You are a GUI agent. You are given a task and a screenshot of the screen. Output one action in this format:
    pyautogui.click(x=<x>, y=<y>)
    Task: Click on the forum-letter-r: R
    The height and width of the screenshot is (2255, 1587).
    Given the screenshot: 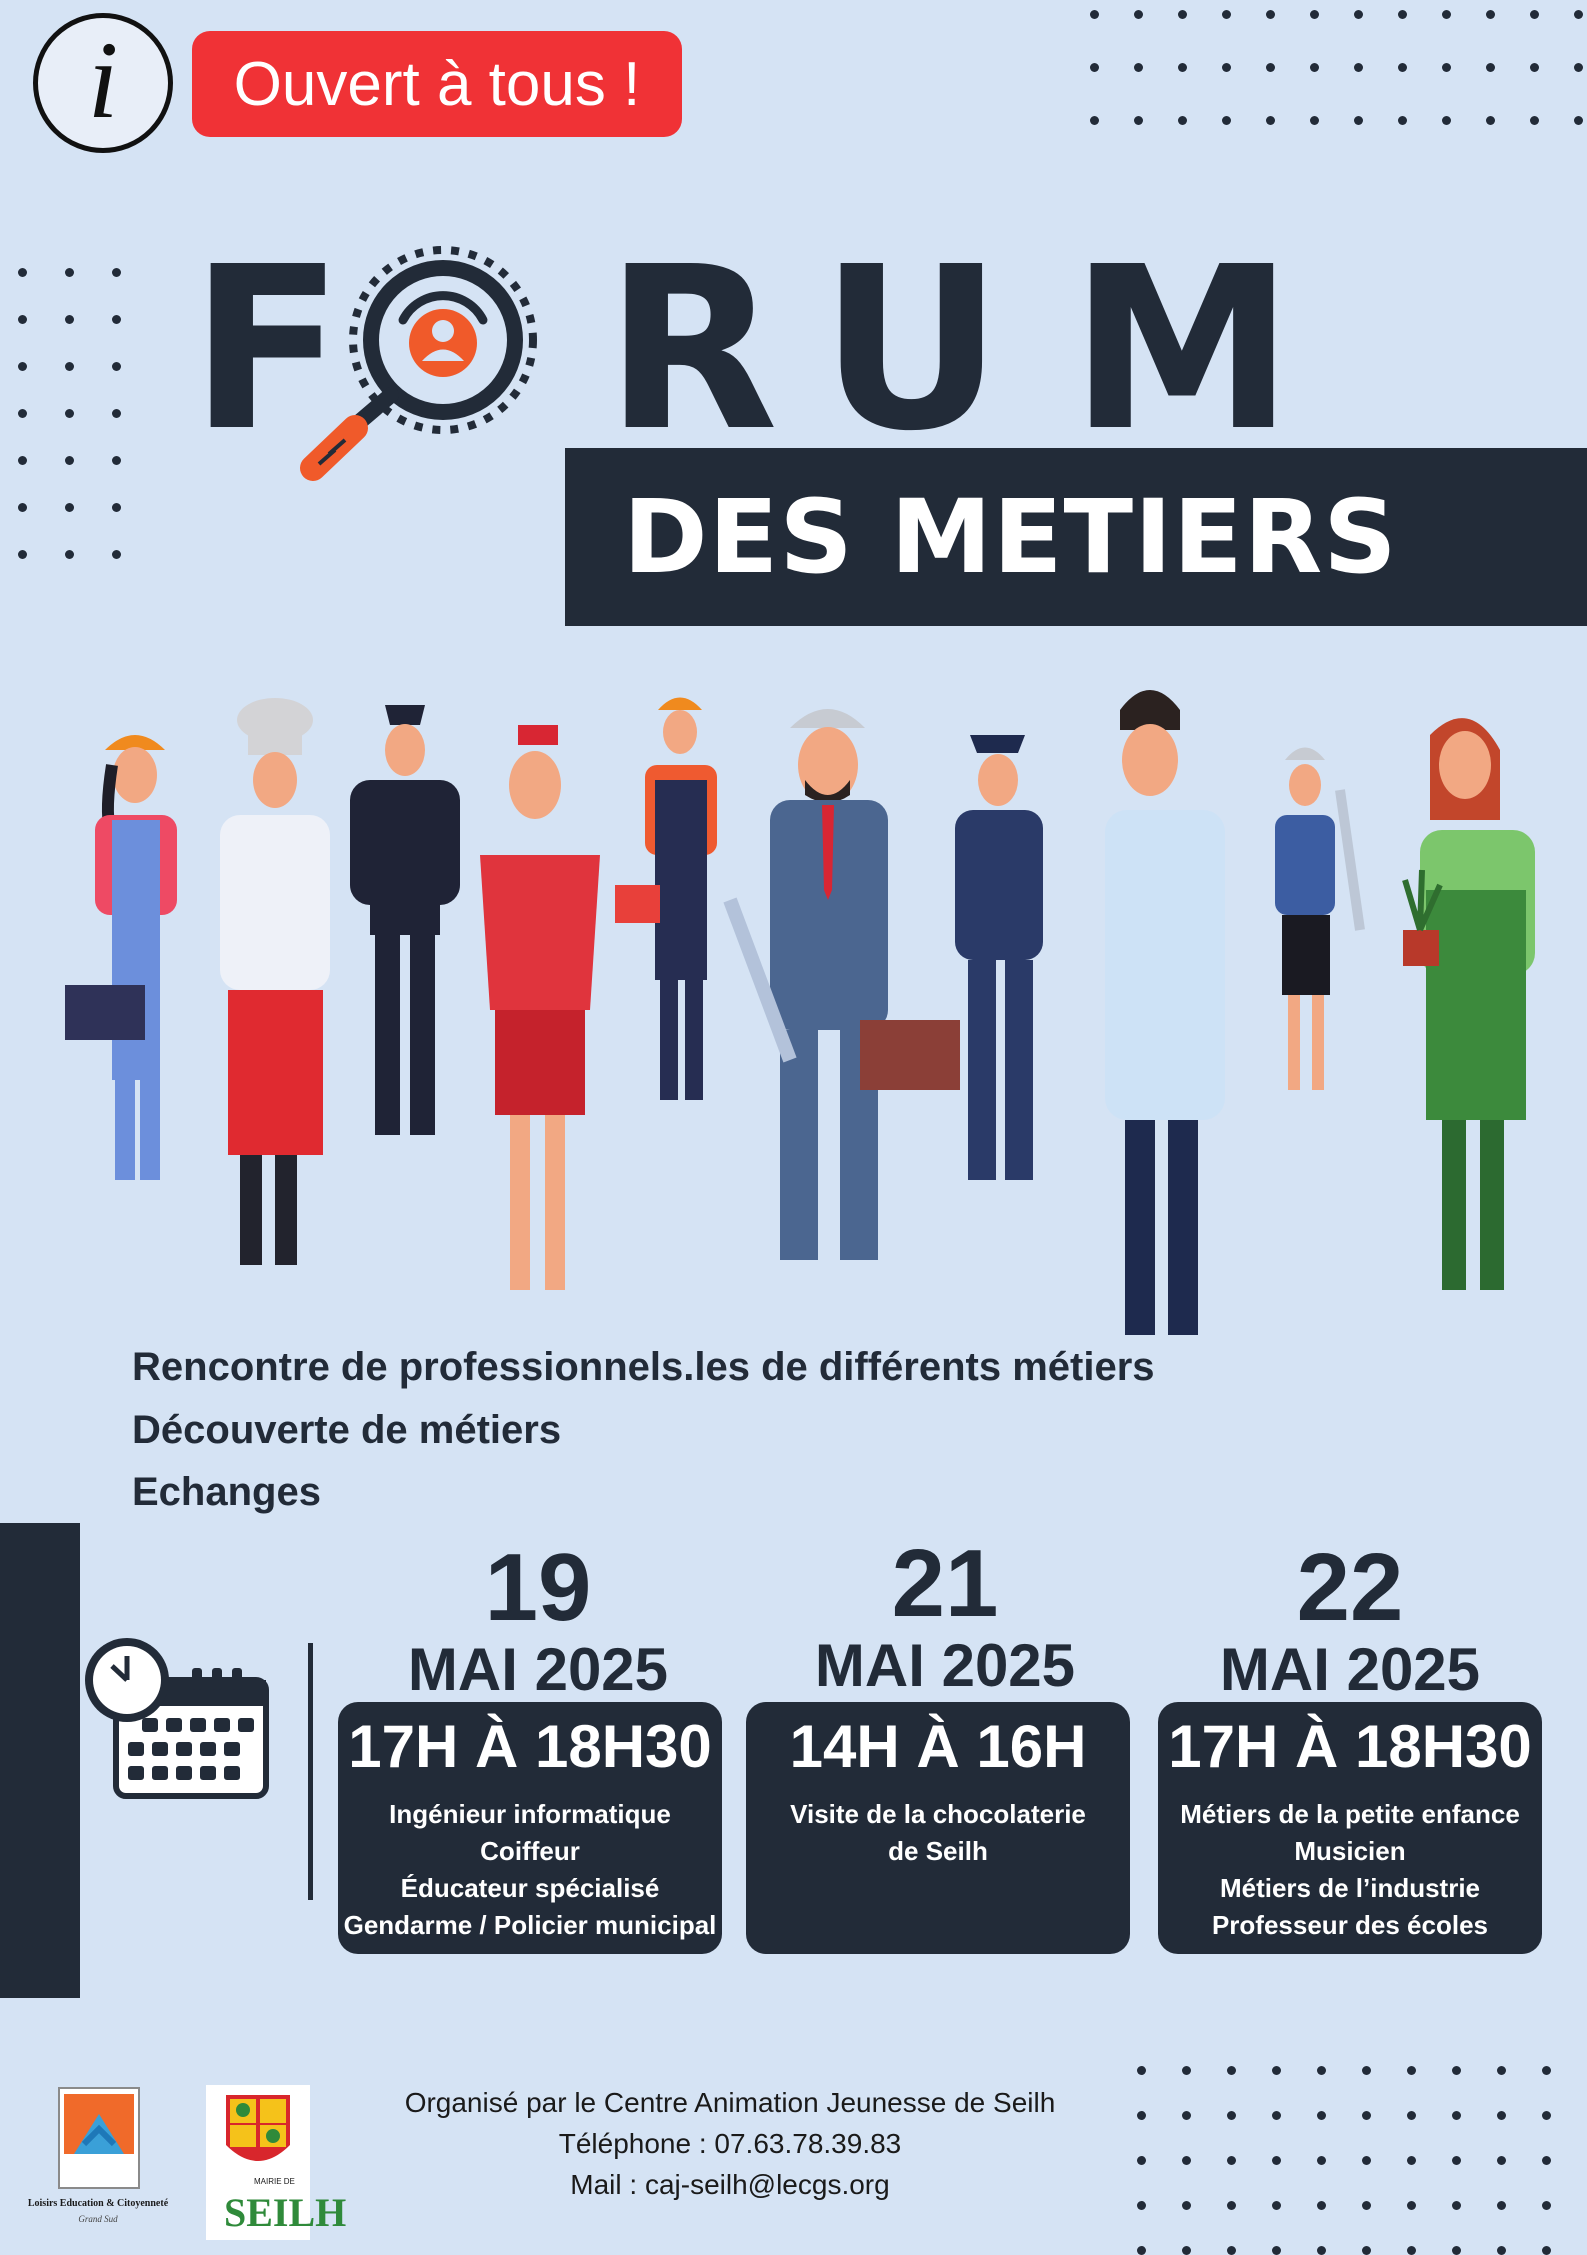 What is the action you would take?
    pyautogui.click(x=692, y=350)
    